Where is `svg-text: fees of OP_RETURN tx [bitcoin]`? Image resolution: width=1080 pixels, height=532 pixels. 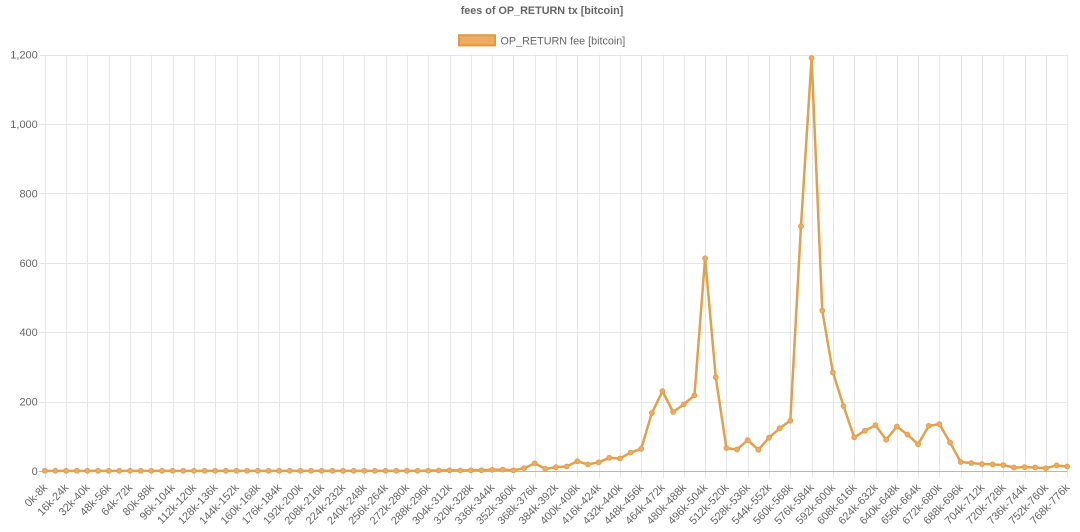
svg-text: fees of OP_RETURN tx [bitcoin] is located at coordinates (542, 11).